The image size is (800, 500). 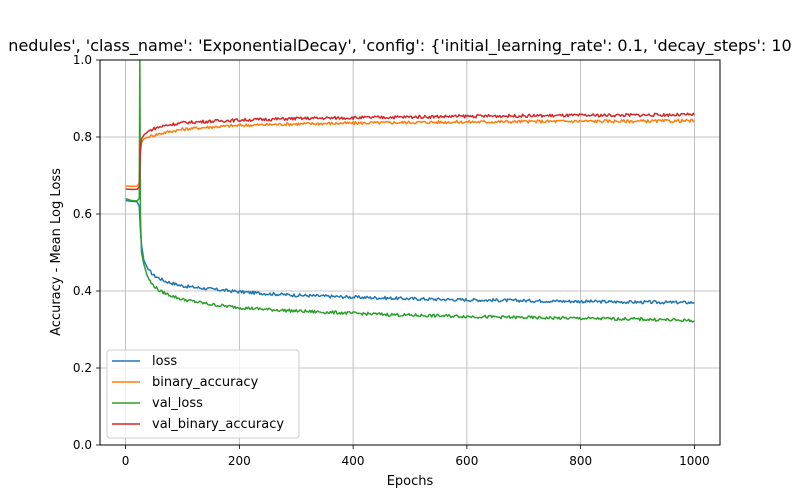 What do you see at coordinates (353, 461) in the screenshot?
I see `x-tick-label: 400` at bounding box center [353, 461].